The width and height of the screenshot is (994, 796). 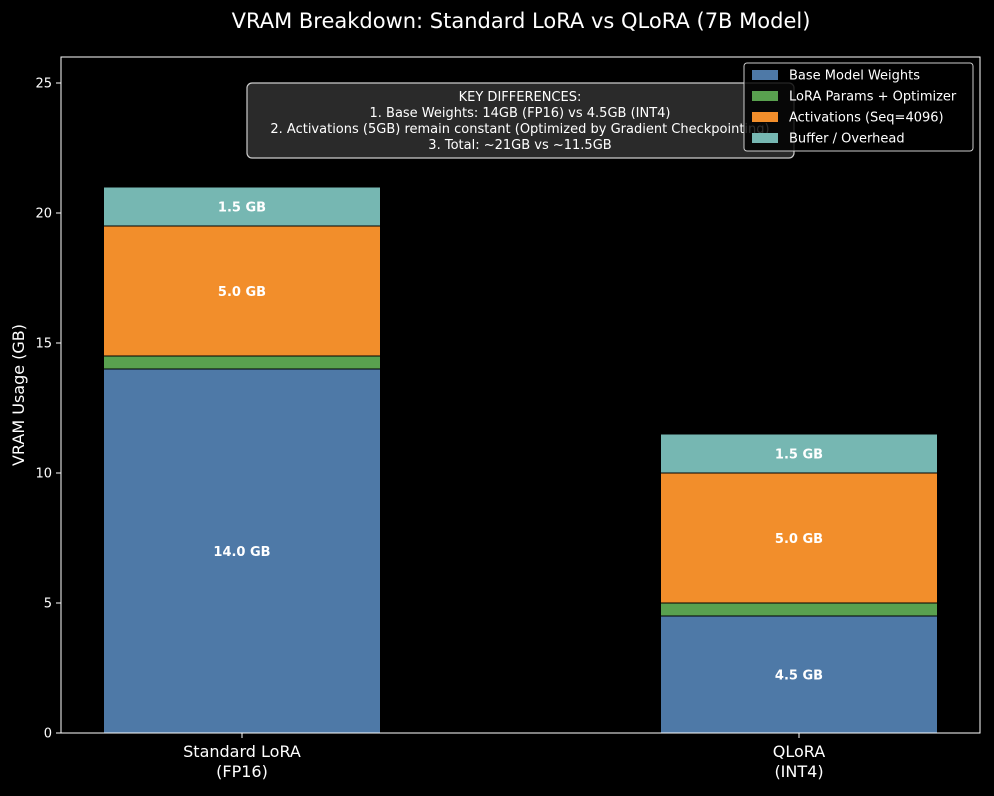 I want to click on y-tick-label: 15, so click(x=43, y=344).